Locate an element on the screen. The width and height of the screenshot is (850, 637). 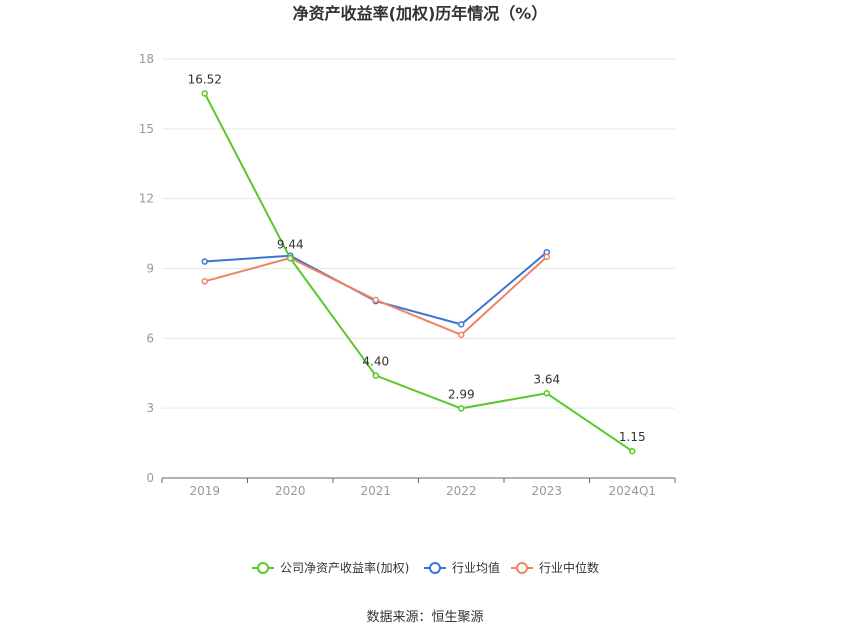
y-tick-label: 9 is located at coordinates (150, 269).